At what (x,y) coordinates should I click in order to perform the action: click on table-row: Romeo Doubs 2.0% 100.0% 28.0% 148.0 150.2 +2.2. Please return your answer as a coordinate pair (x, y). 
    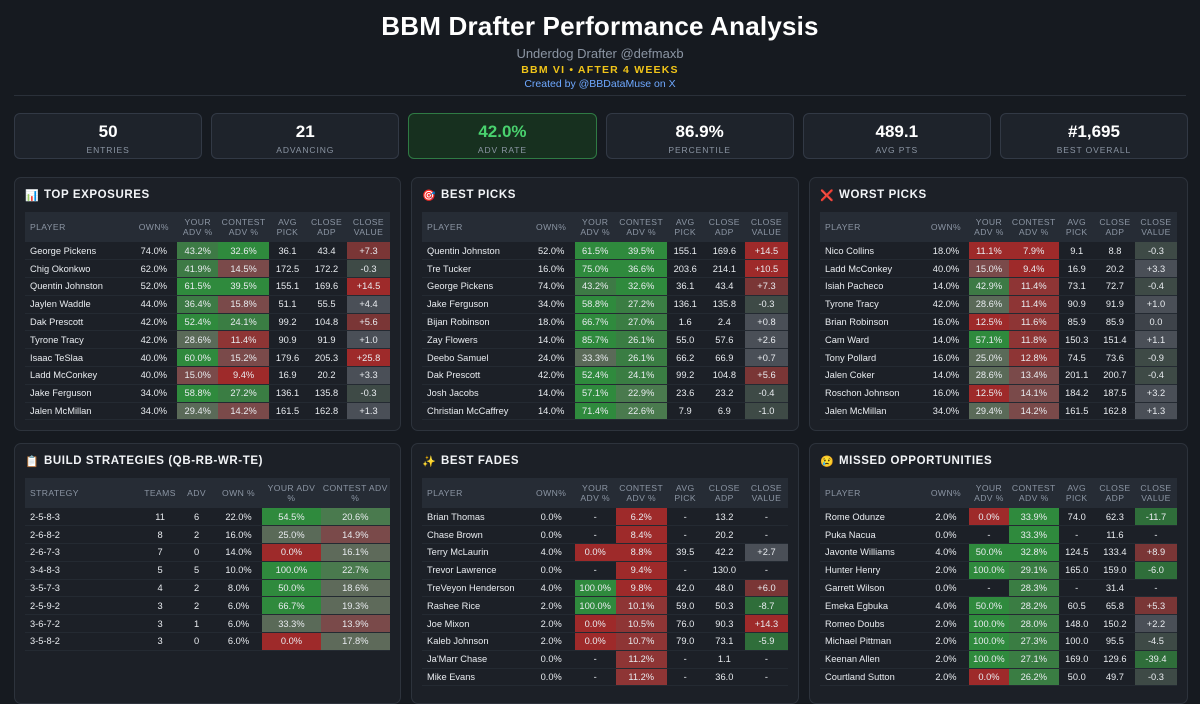
    Looking at the image, I should click on (998, 624).